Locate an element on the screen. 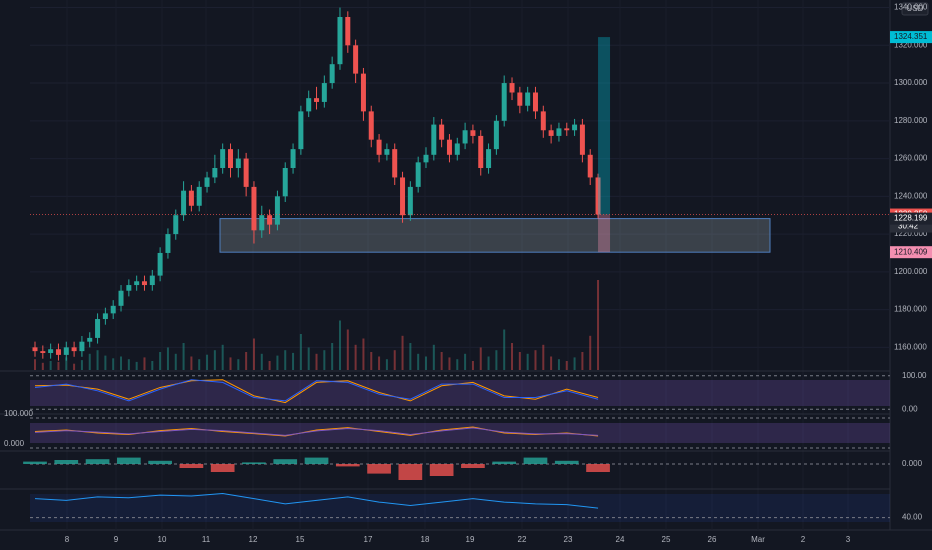 This screenshot has width=932, height=550. y-tick-label: 1160.000 is located at coordinates (910, 346).